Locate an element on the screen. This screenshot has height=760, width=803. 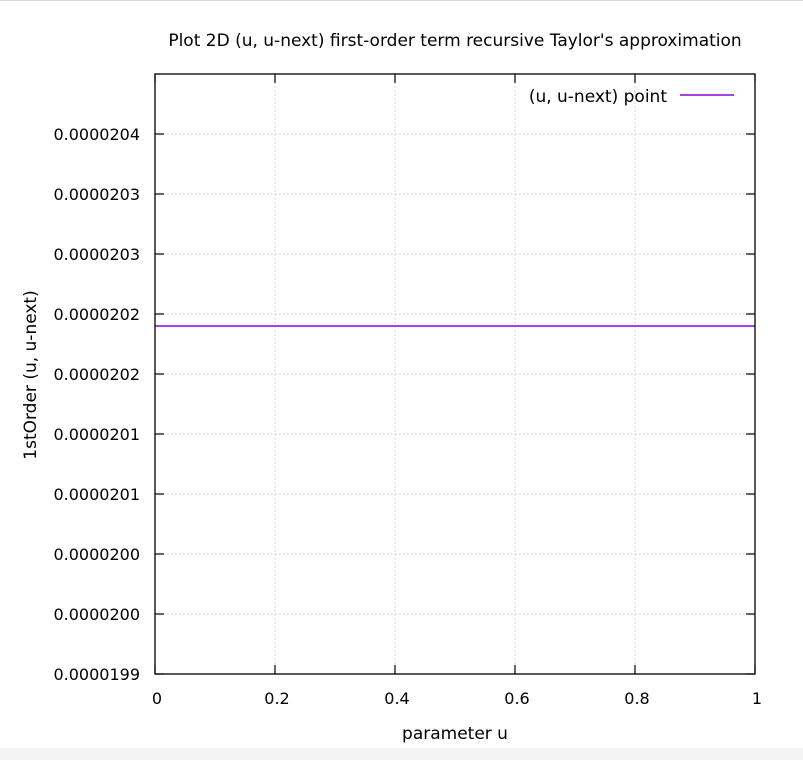
x-axis-label: parameter u is located at coordinates (455, 734).